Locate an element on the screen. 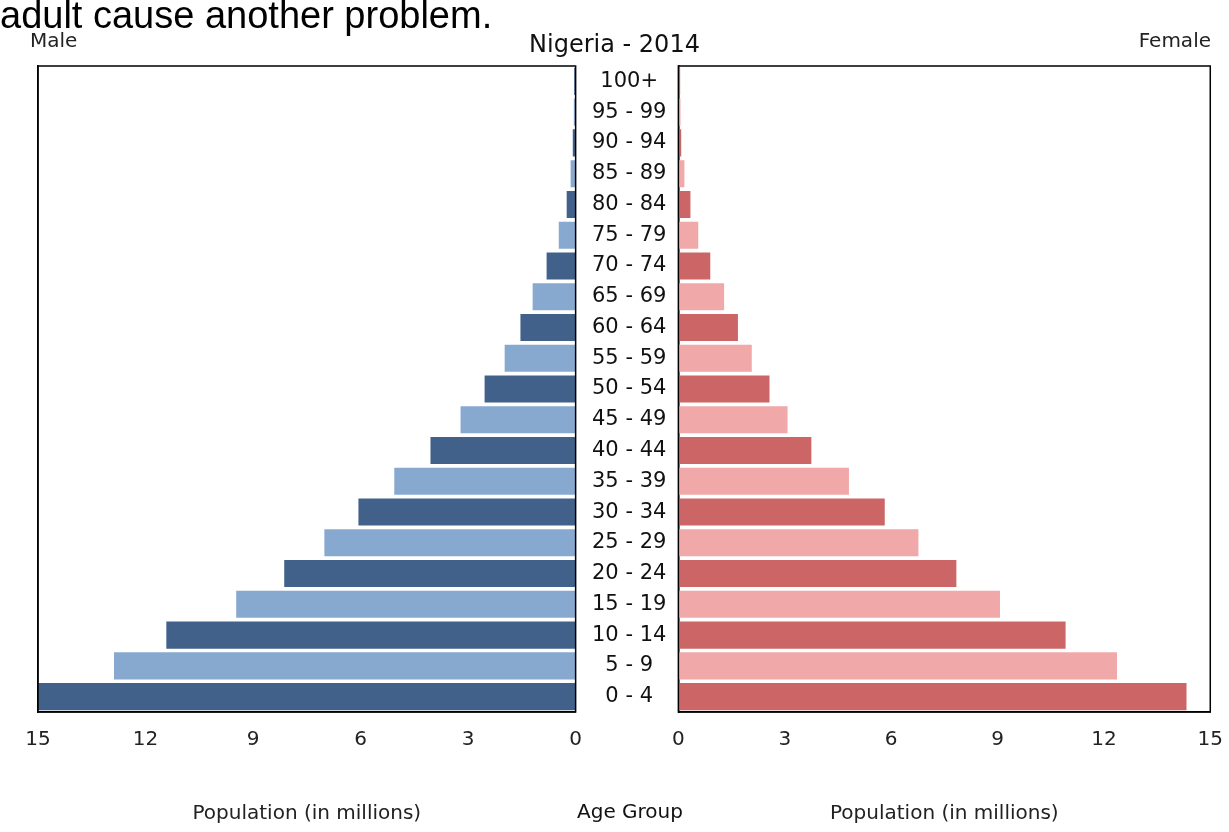 Image resolution: width=1229 pixels, height=832 pixels. y-tick-label: 75 - 79 is located at coordinates (629, 233).